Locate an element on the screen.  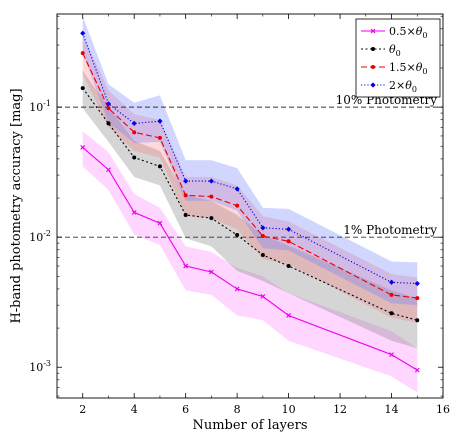
legend: 0.5×θ0 θ0 1.5×θ0 2×θ0 is located at coordinates (398, 58).